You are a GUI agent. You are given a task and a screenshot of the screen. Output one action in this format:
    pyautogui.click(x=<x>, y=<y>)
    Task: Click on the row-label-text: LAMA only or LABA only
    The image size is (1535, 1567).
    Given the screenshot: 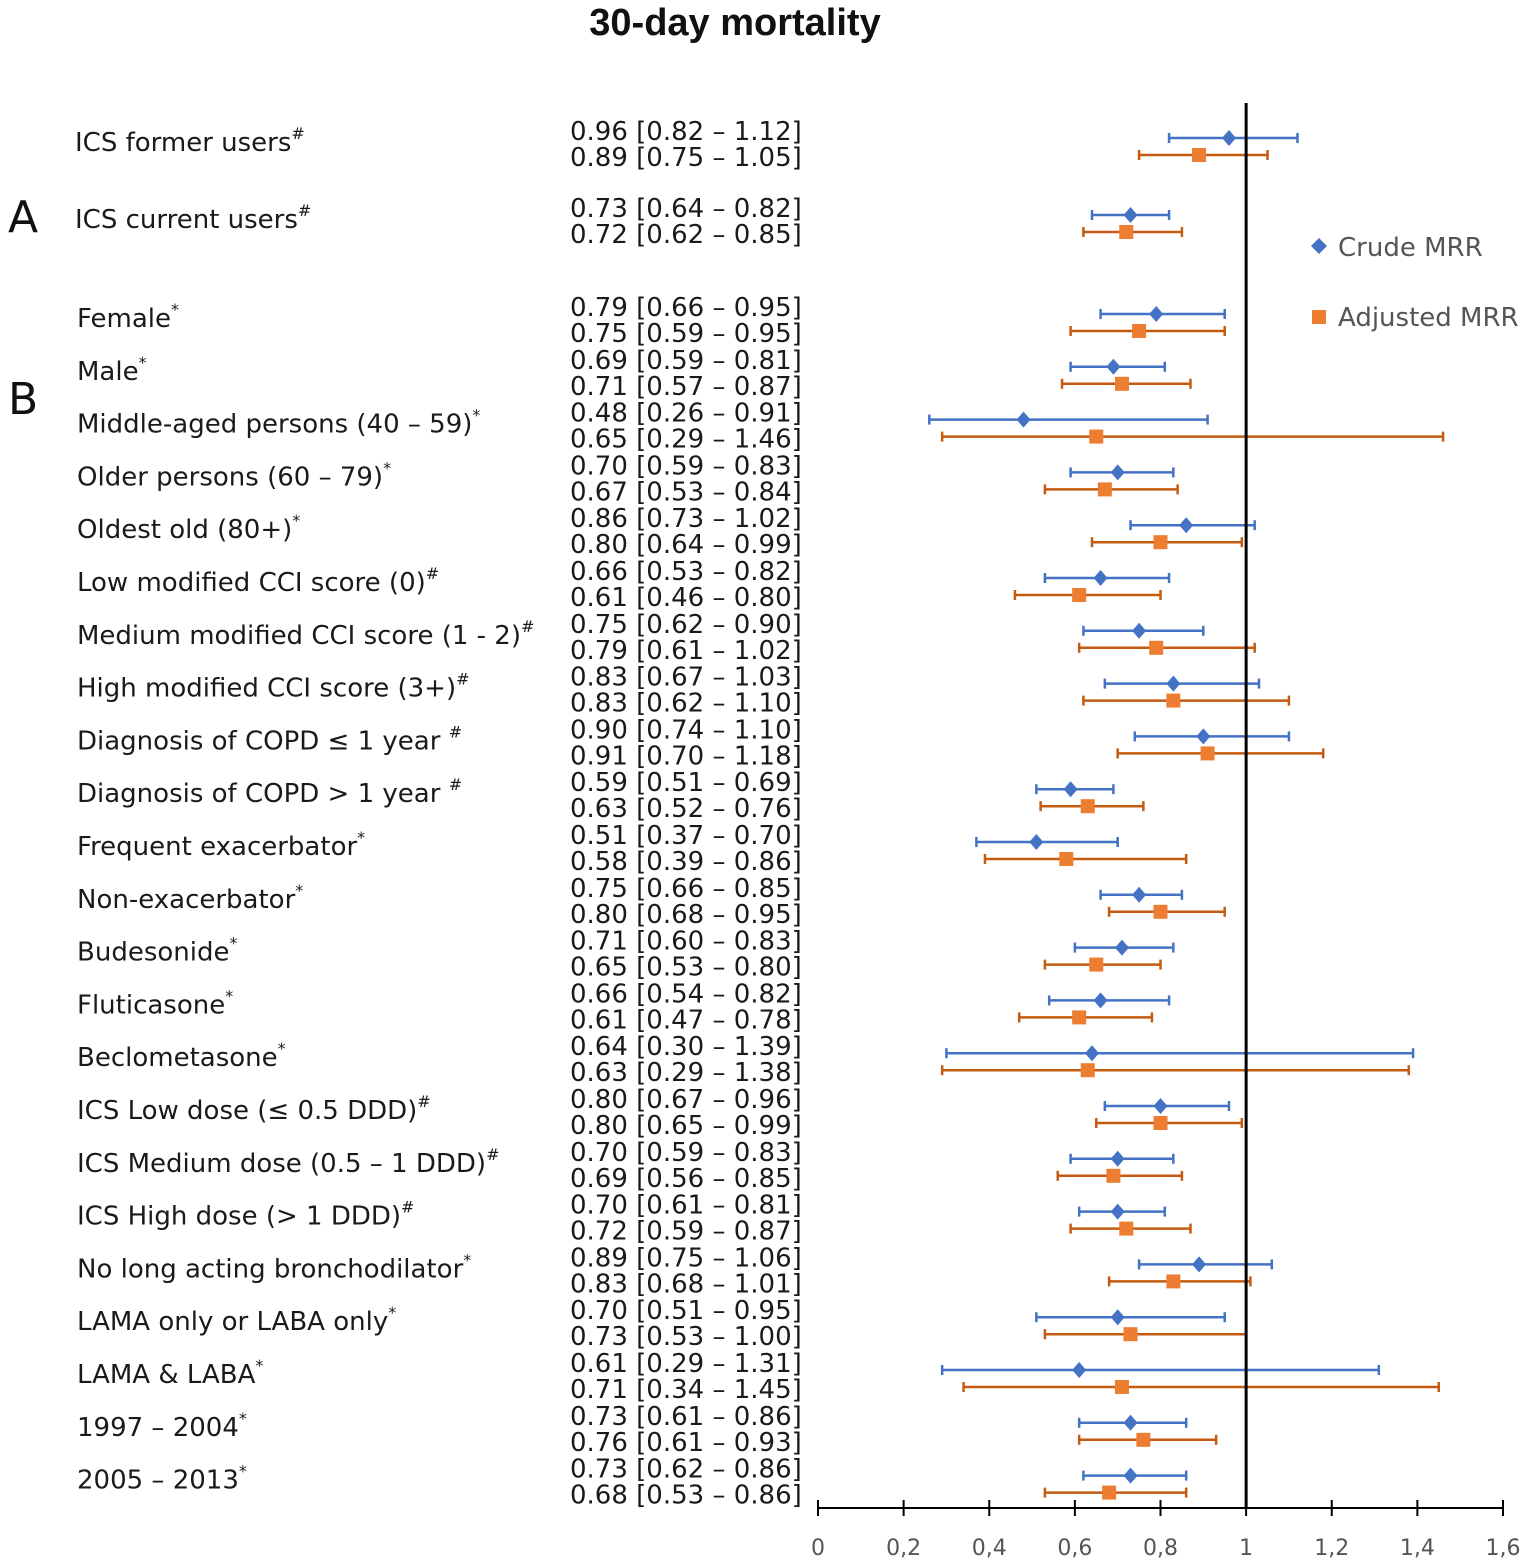 What is the action you would take?
    pyautogui.click(x=232, y=1322)
    